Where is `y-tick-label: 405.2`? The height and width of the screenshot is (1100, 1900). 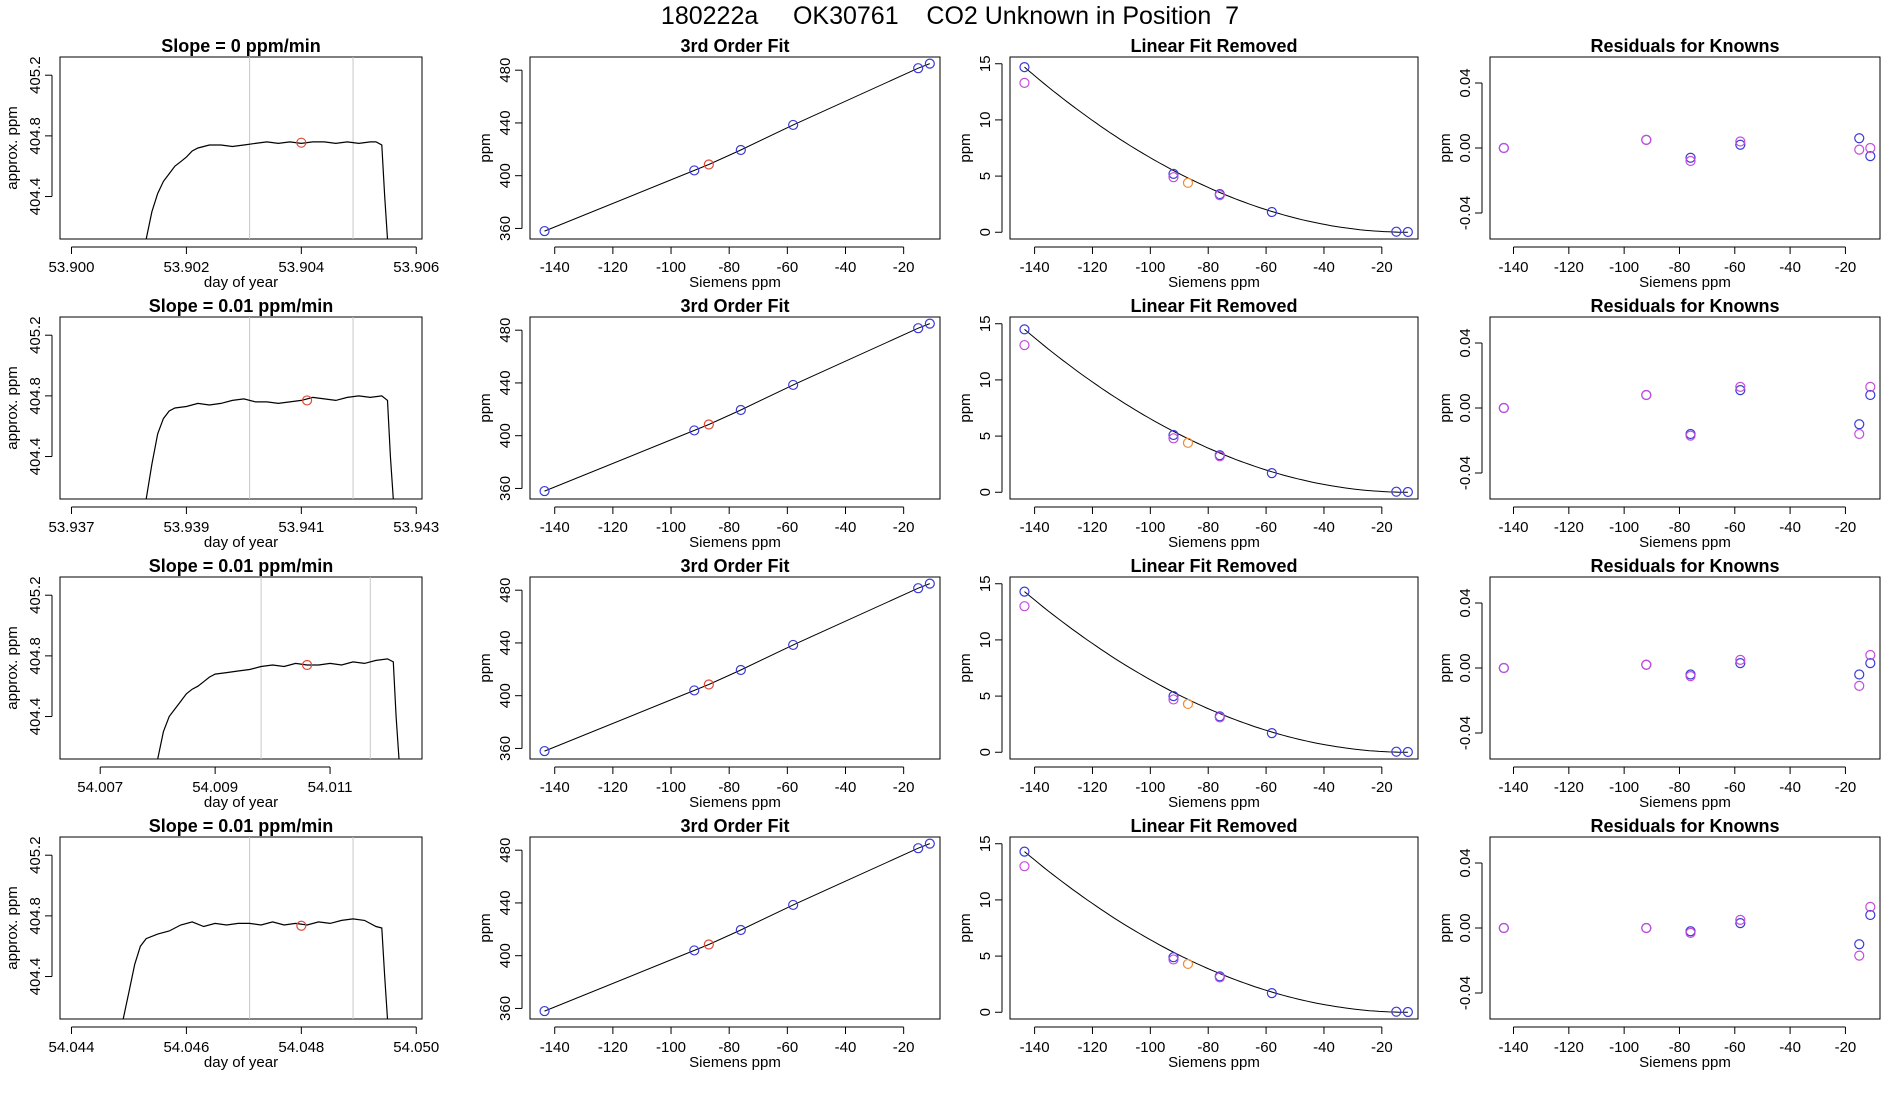
y-tick-label: 405.2 is located at coordinates (35, 75).